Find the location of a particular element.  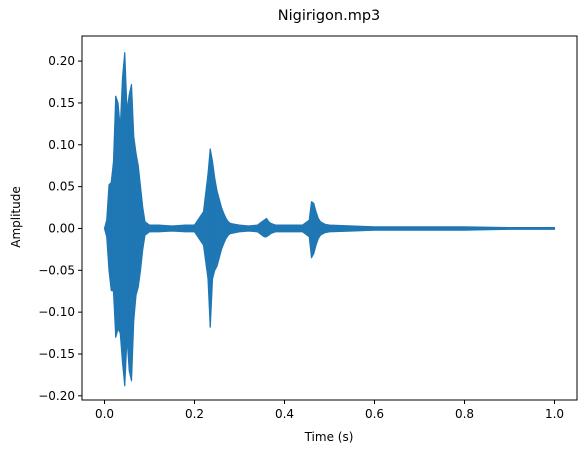

y-tick-label-3: −0.05 is located at coordinates (56, 270).